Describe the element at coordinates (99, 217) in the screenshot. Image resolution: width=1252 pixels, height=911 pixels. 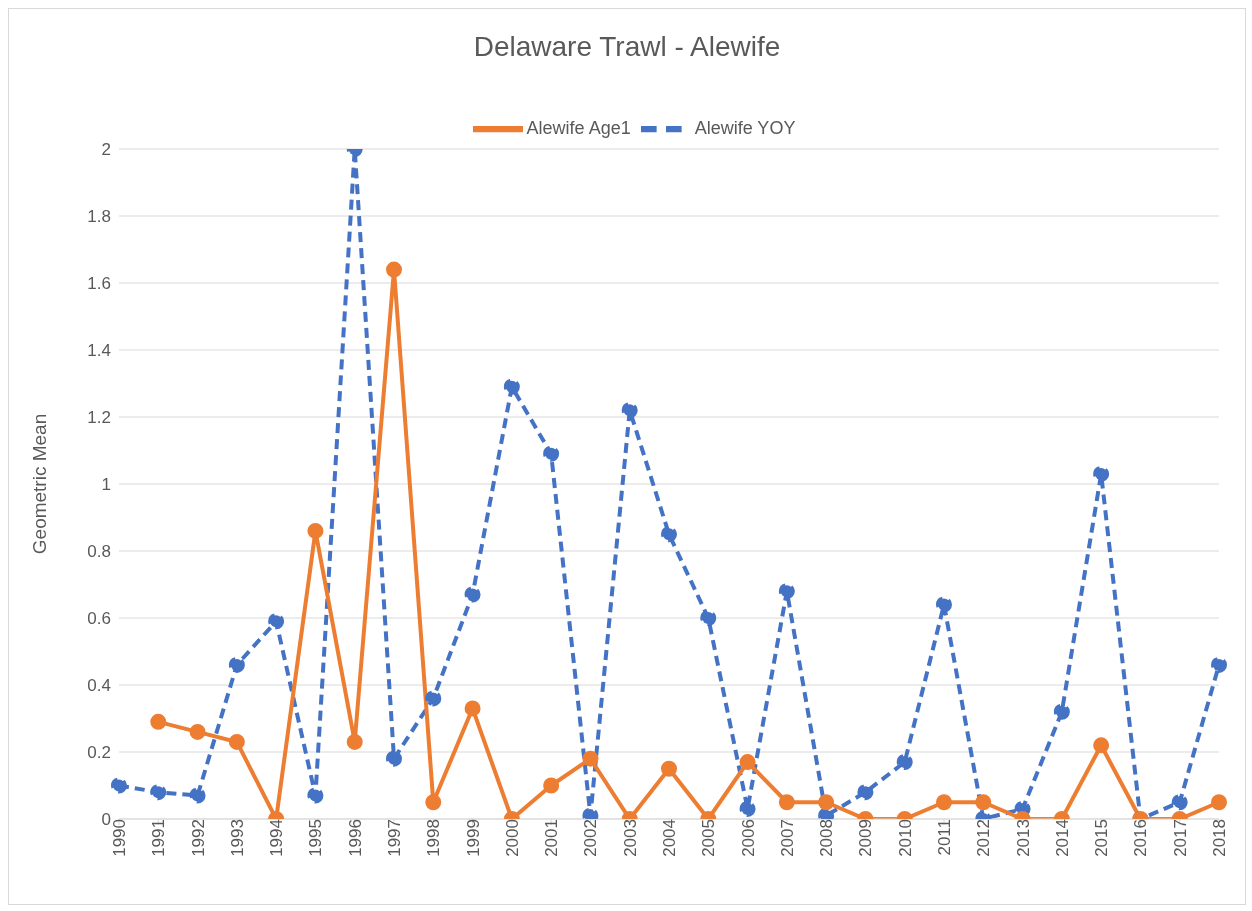
I see `y-tick-label: 1.8` at that location.